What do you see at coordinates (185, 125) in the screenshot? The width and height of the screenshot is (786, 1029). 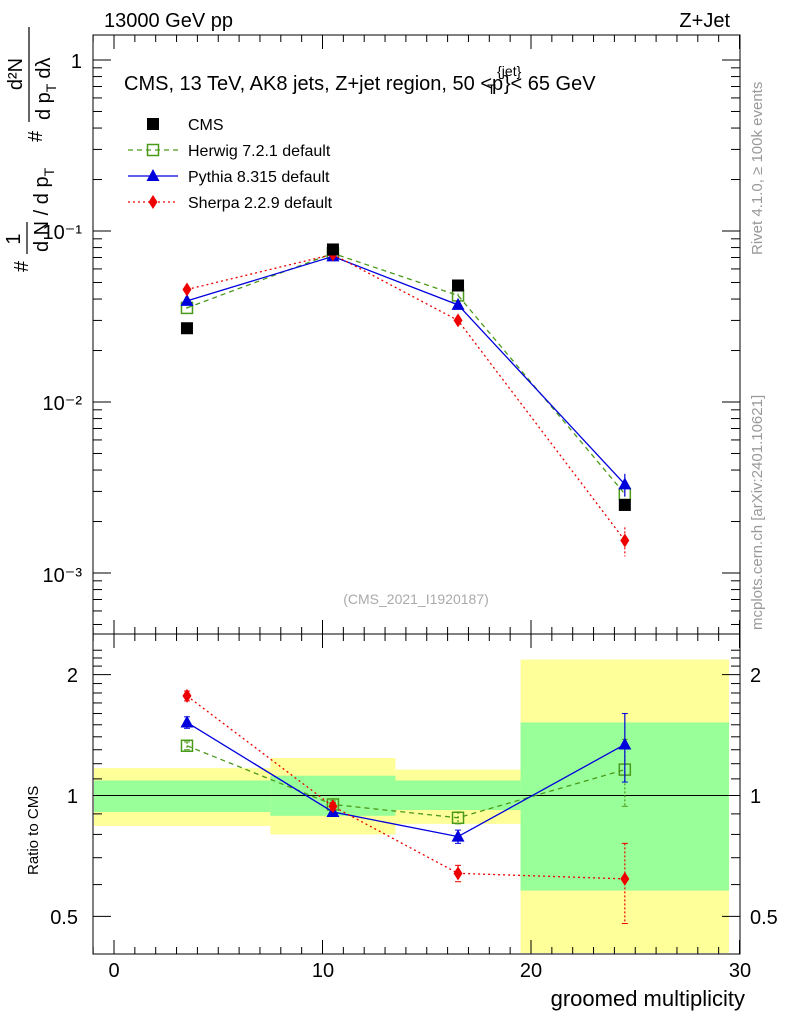 I see `legend-entry-0: CMS` at bounding box center [185, 125].